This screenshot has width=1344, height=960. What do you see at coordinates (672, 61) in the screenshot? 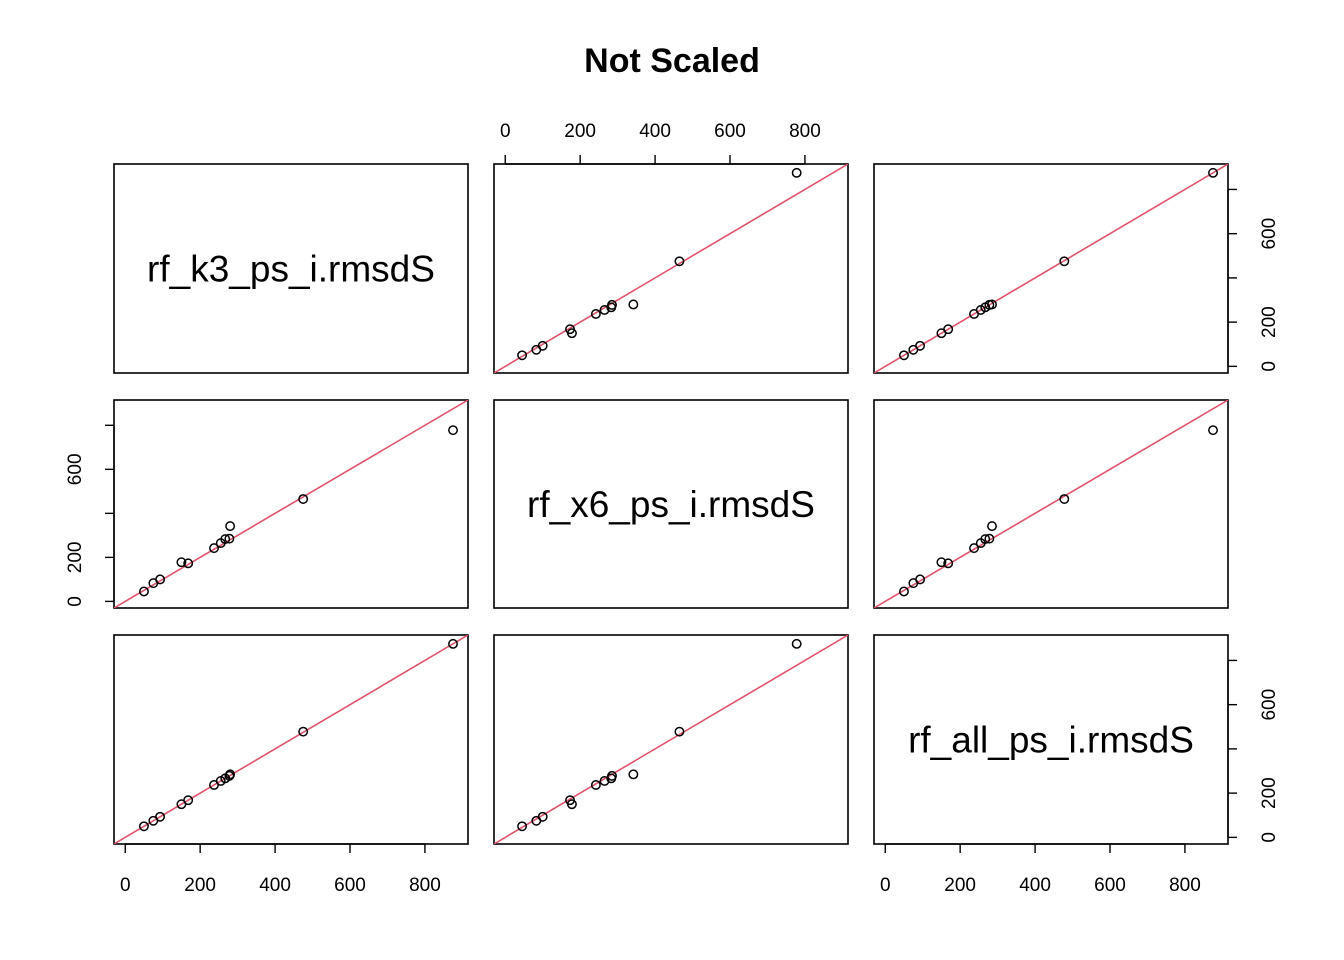
I see `chart-title: Not Scaled` at bounding box center [672, 61].